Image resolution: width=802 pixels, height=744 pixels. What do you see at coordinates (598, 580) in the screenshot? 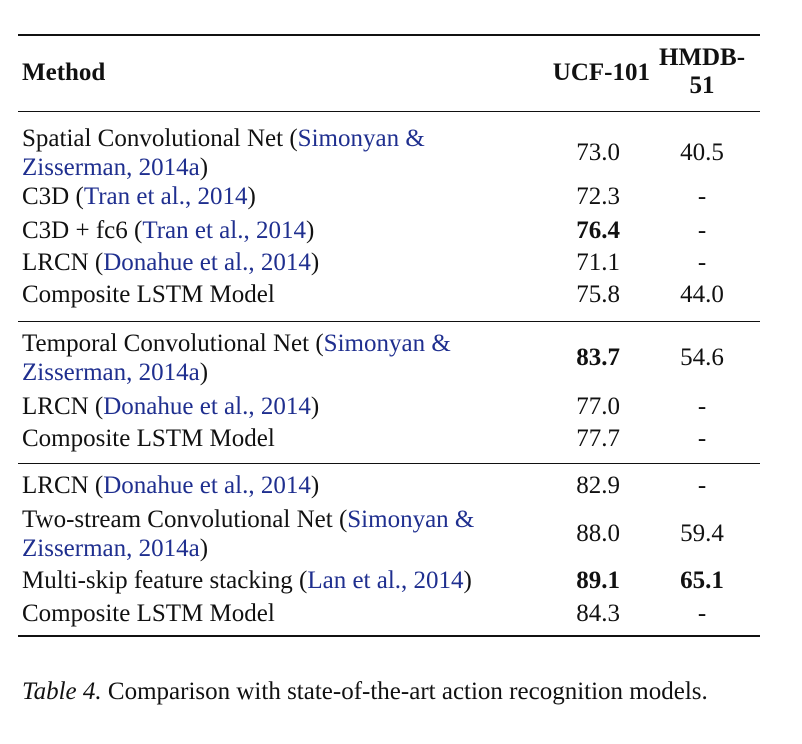
I see `ucf-value: 89.1` at bounding box center [598, 580].